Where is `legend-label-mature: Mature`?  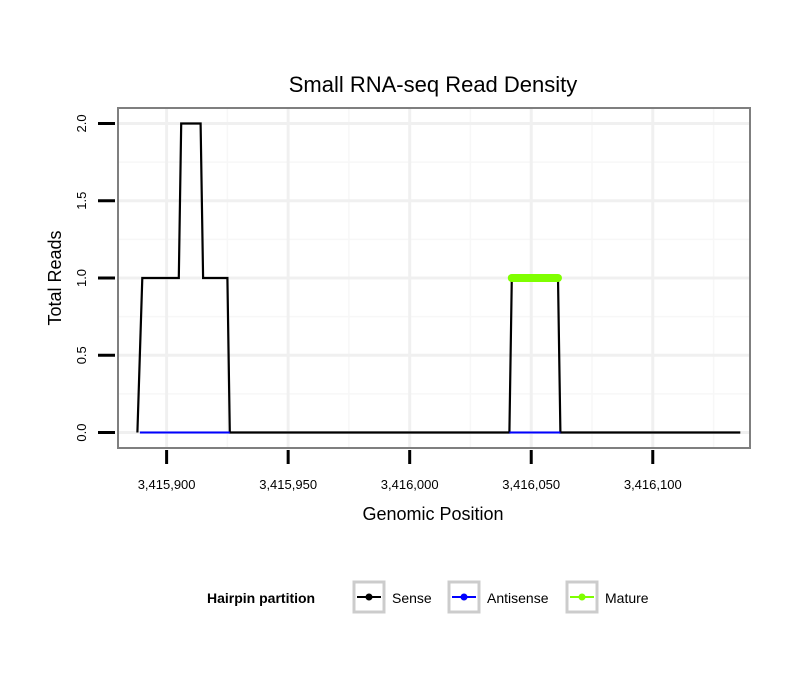
legend-label-mature: Mature is located at coordinates (627, 598).